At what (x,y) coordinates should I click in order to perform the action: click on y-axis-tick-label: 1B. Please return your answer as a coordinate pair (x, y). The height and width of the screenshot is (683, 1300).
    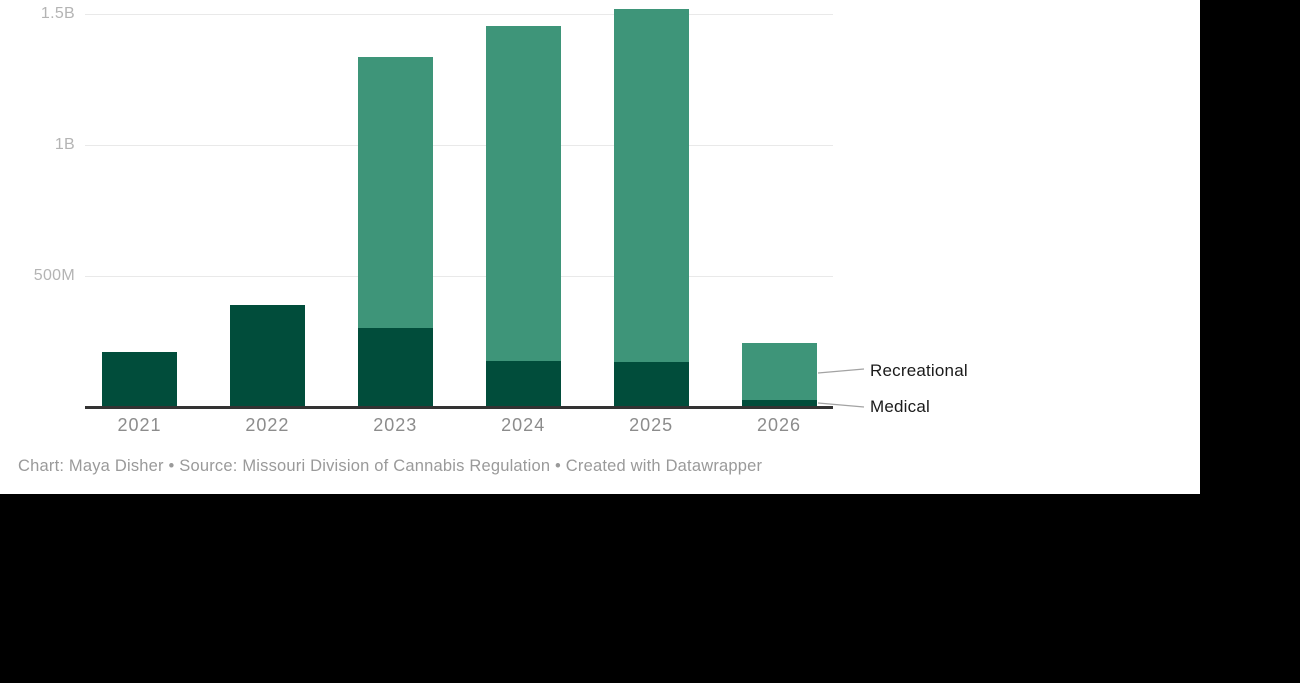
    Looking at the image, I should click on (64, 144).